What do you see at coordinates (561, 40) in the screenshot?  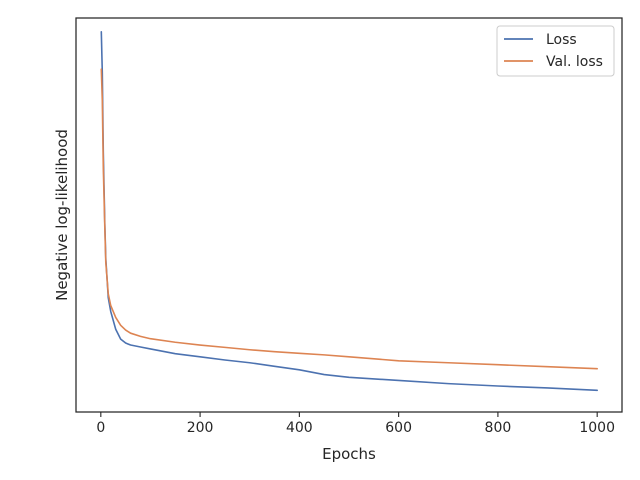 I see `legend-label-1: Loss` at bounding box center [561, 40].